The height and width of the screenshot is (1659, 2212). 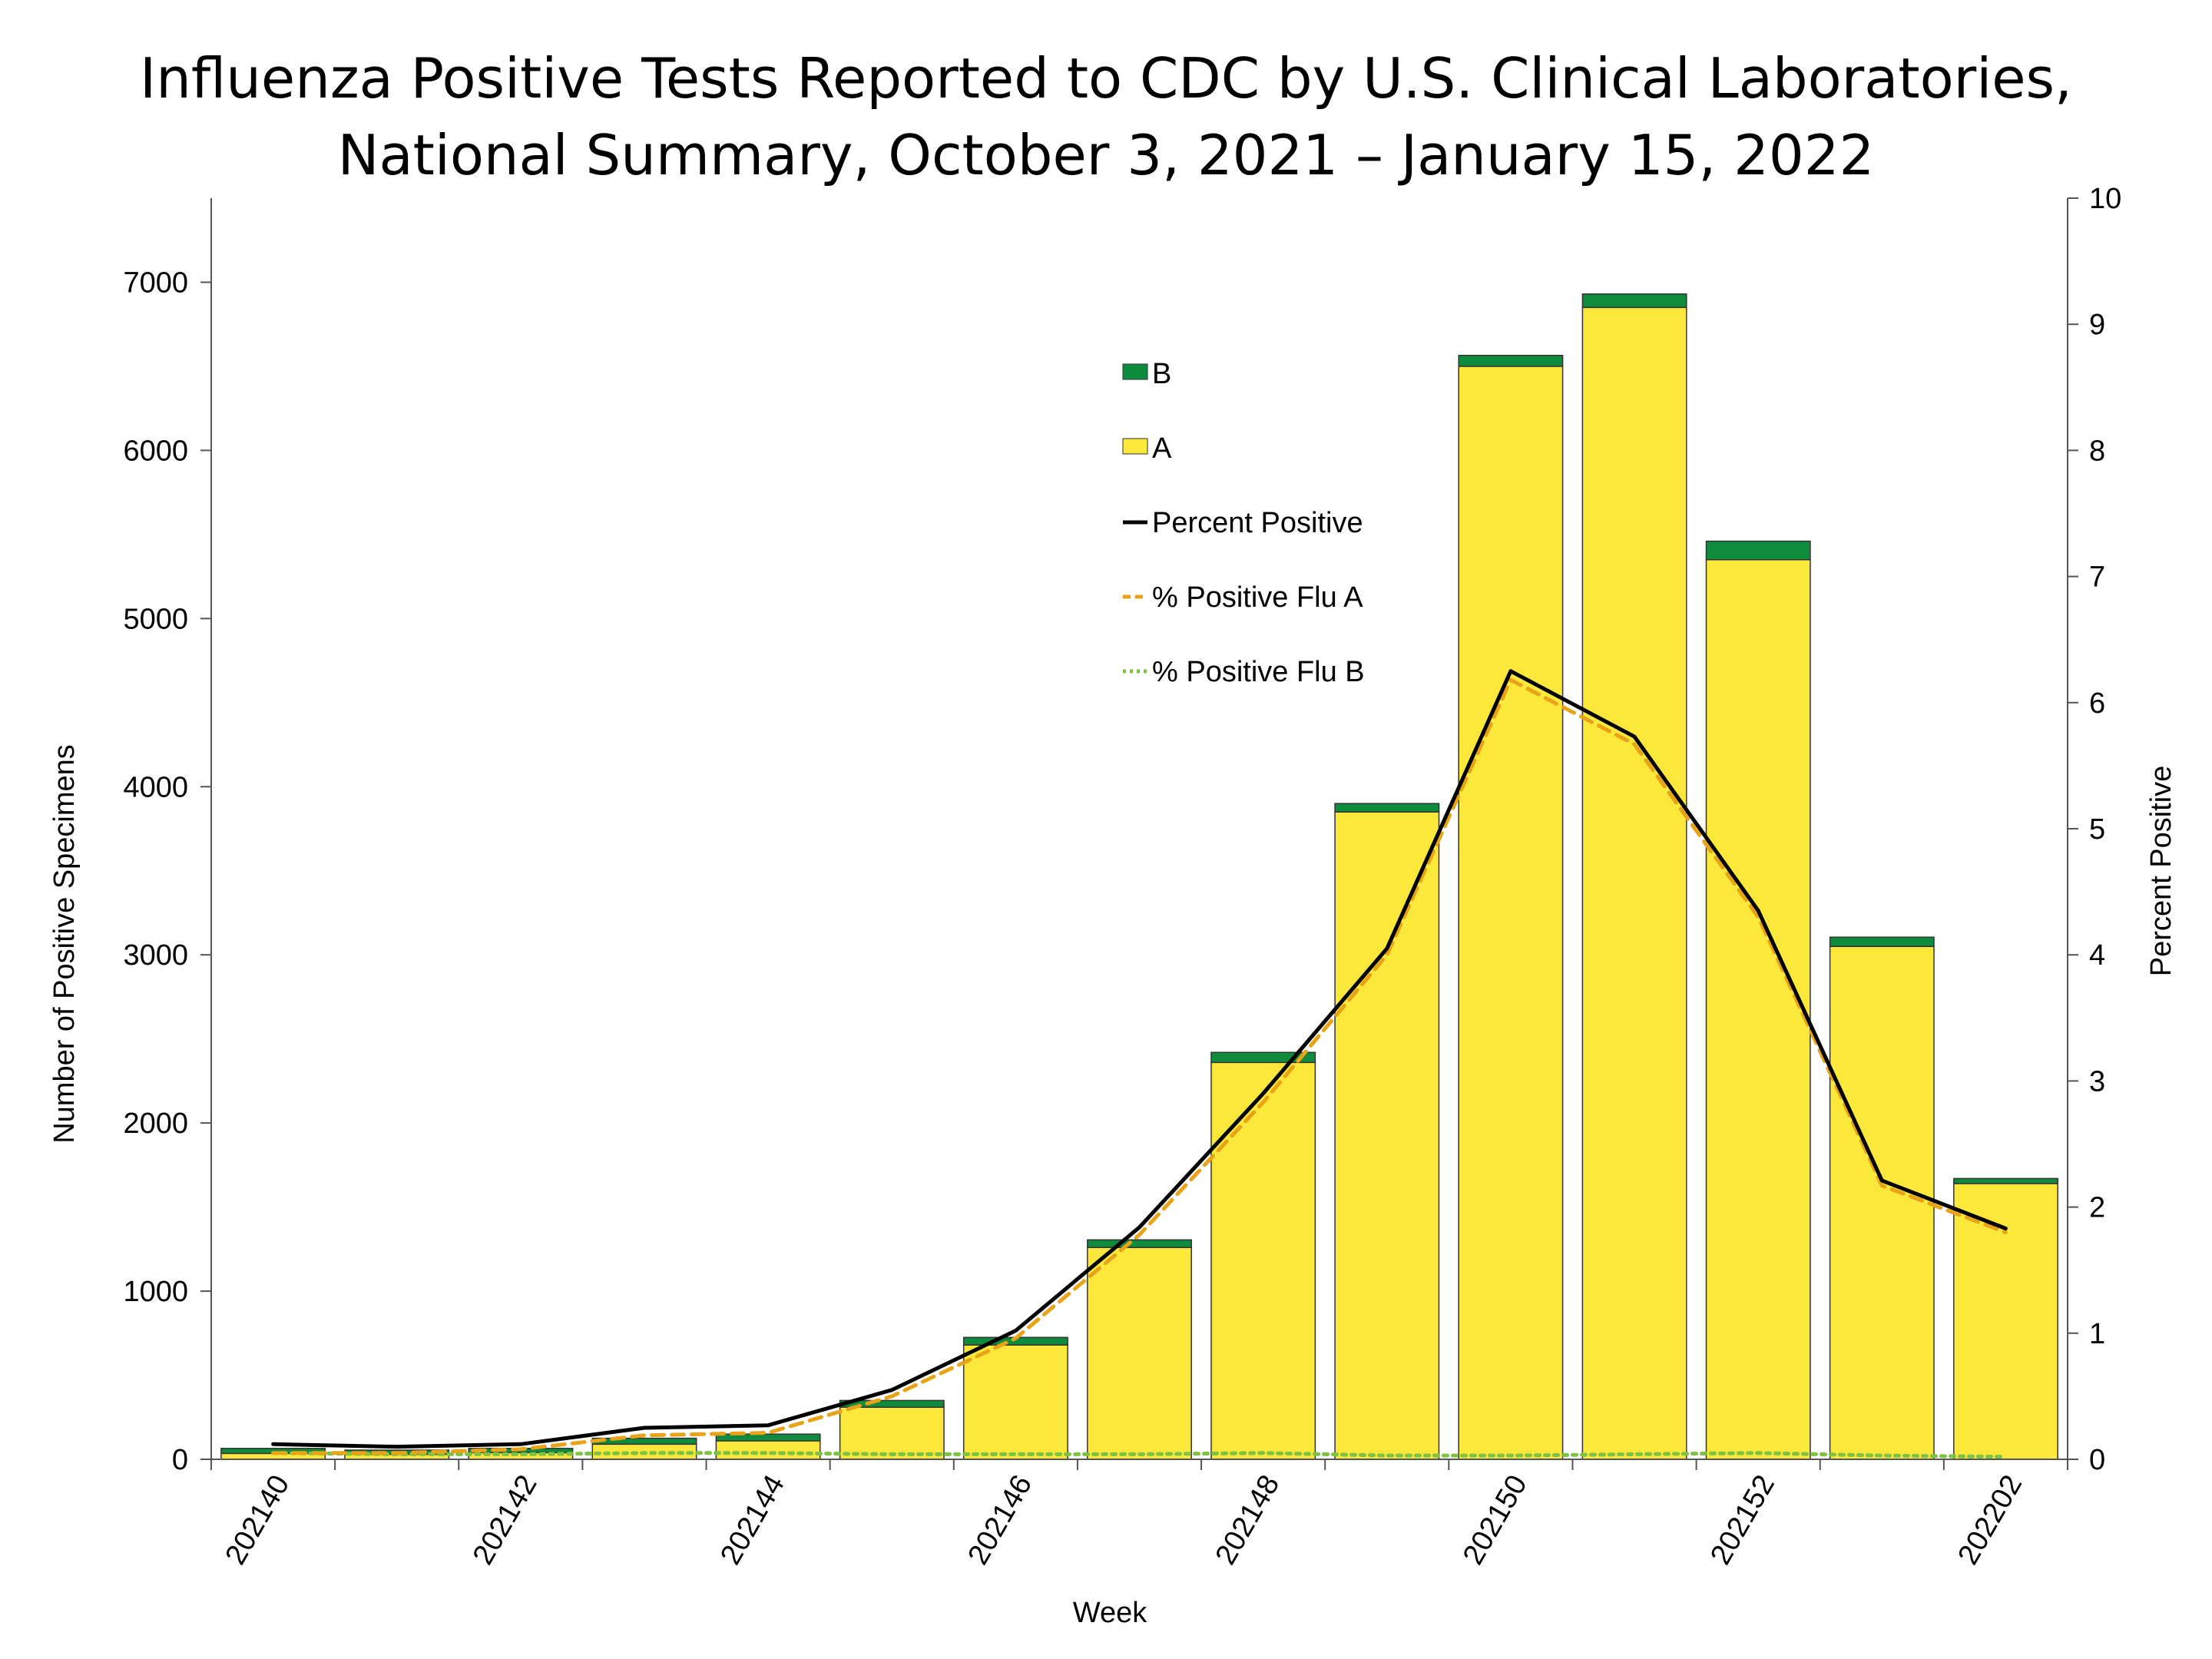 I want to click on y2-tick-label: 7, so click(x=2097, y=577).